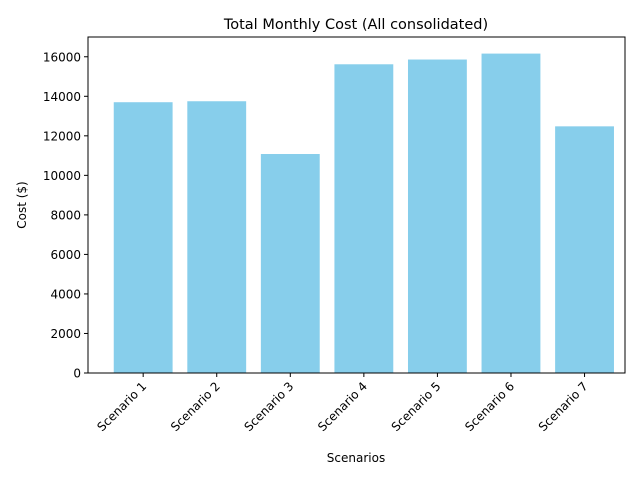 Image resolution: width=640 pixels, height=484 pixels. I want to click on y-tick-label: 8000, so click(65, 215).